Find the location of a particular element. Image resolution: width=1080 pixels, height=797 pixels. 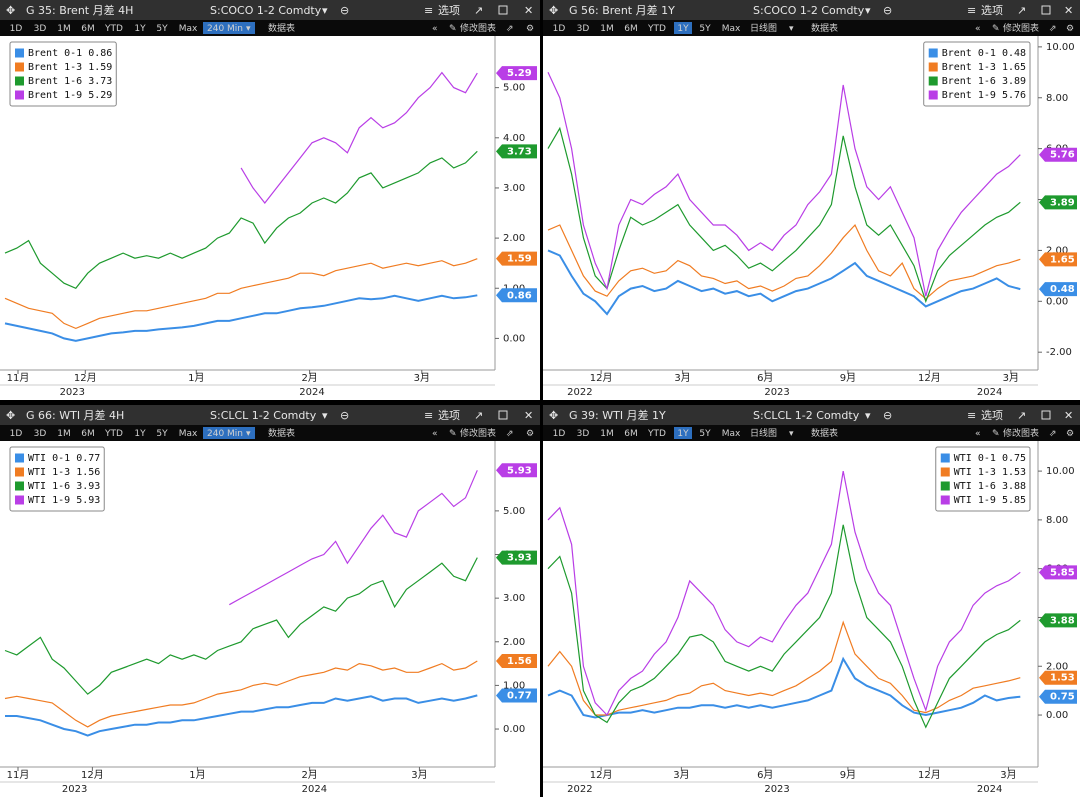

y-tick-label: 8.00 is located at coordinates (1057, 98).